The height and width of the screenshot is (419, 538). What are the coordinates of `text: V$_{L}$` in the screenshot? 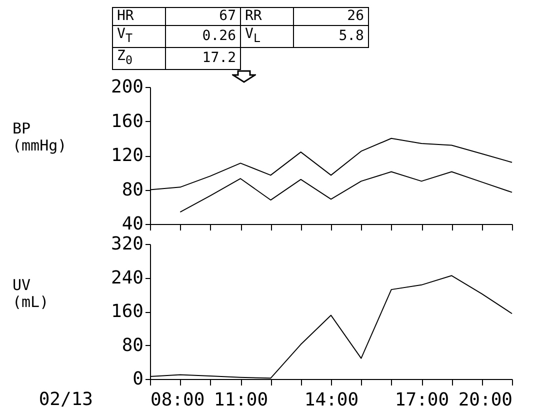 It's located at (267, 37).